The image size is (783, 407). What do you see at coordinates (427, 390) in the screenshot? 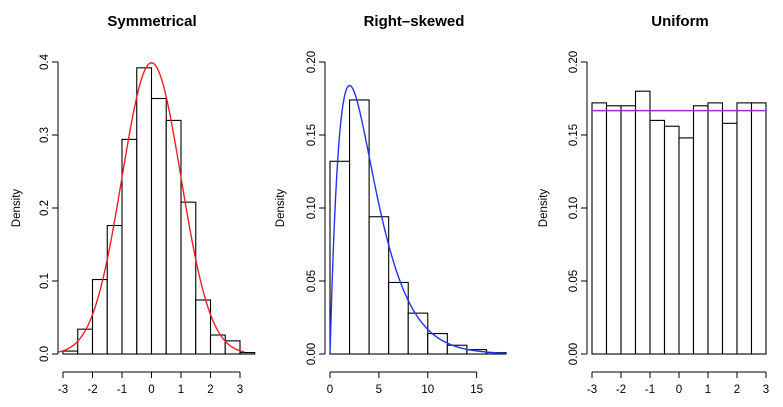
I see `x-tick-label: 10` at bounding box center [427, 390].